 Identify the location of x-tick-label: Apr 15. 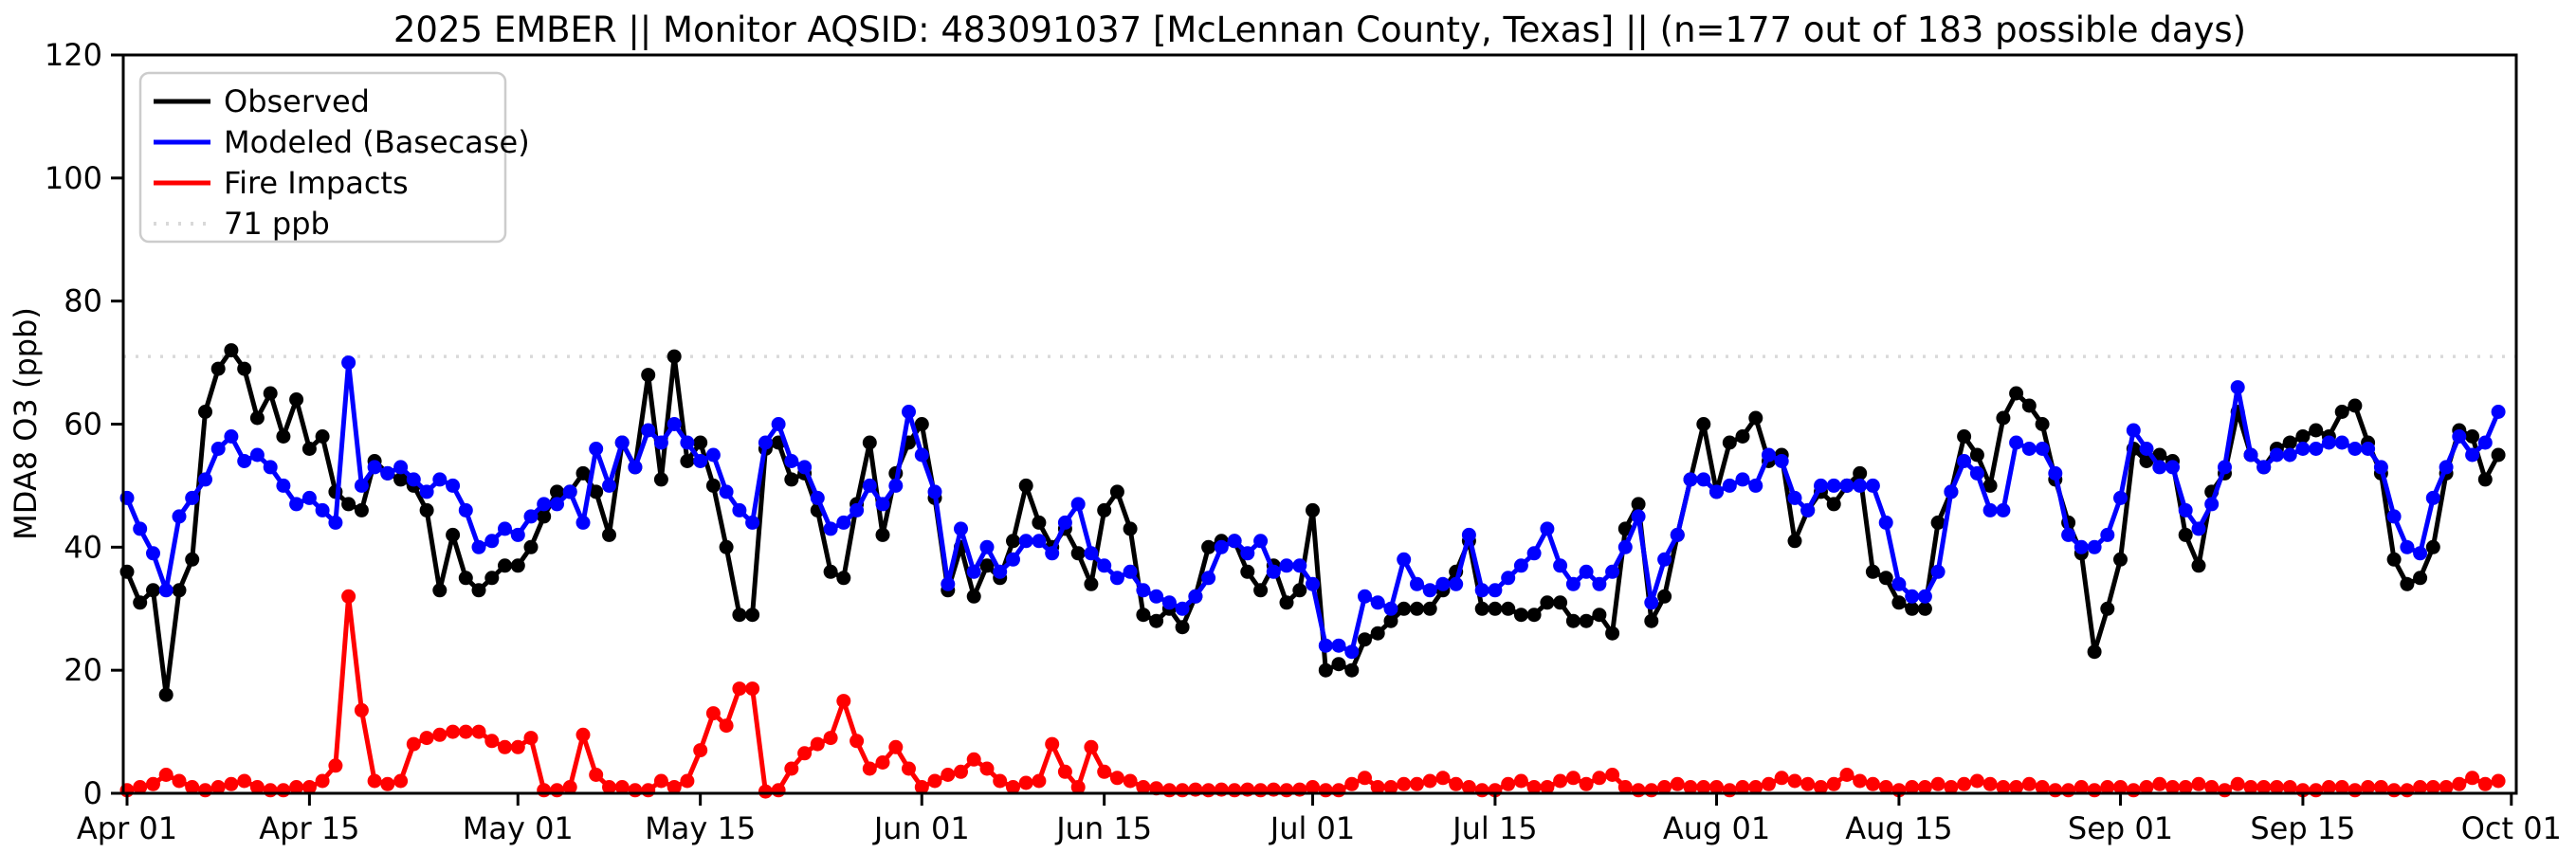
(309, 828).